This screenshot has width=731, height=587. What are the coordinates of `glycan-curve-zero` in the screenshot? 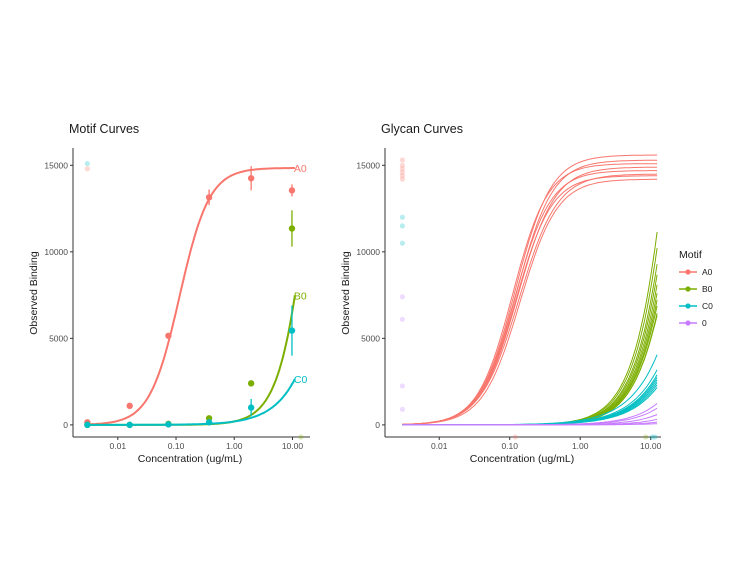 It's located at (530, 424).